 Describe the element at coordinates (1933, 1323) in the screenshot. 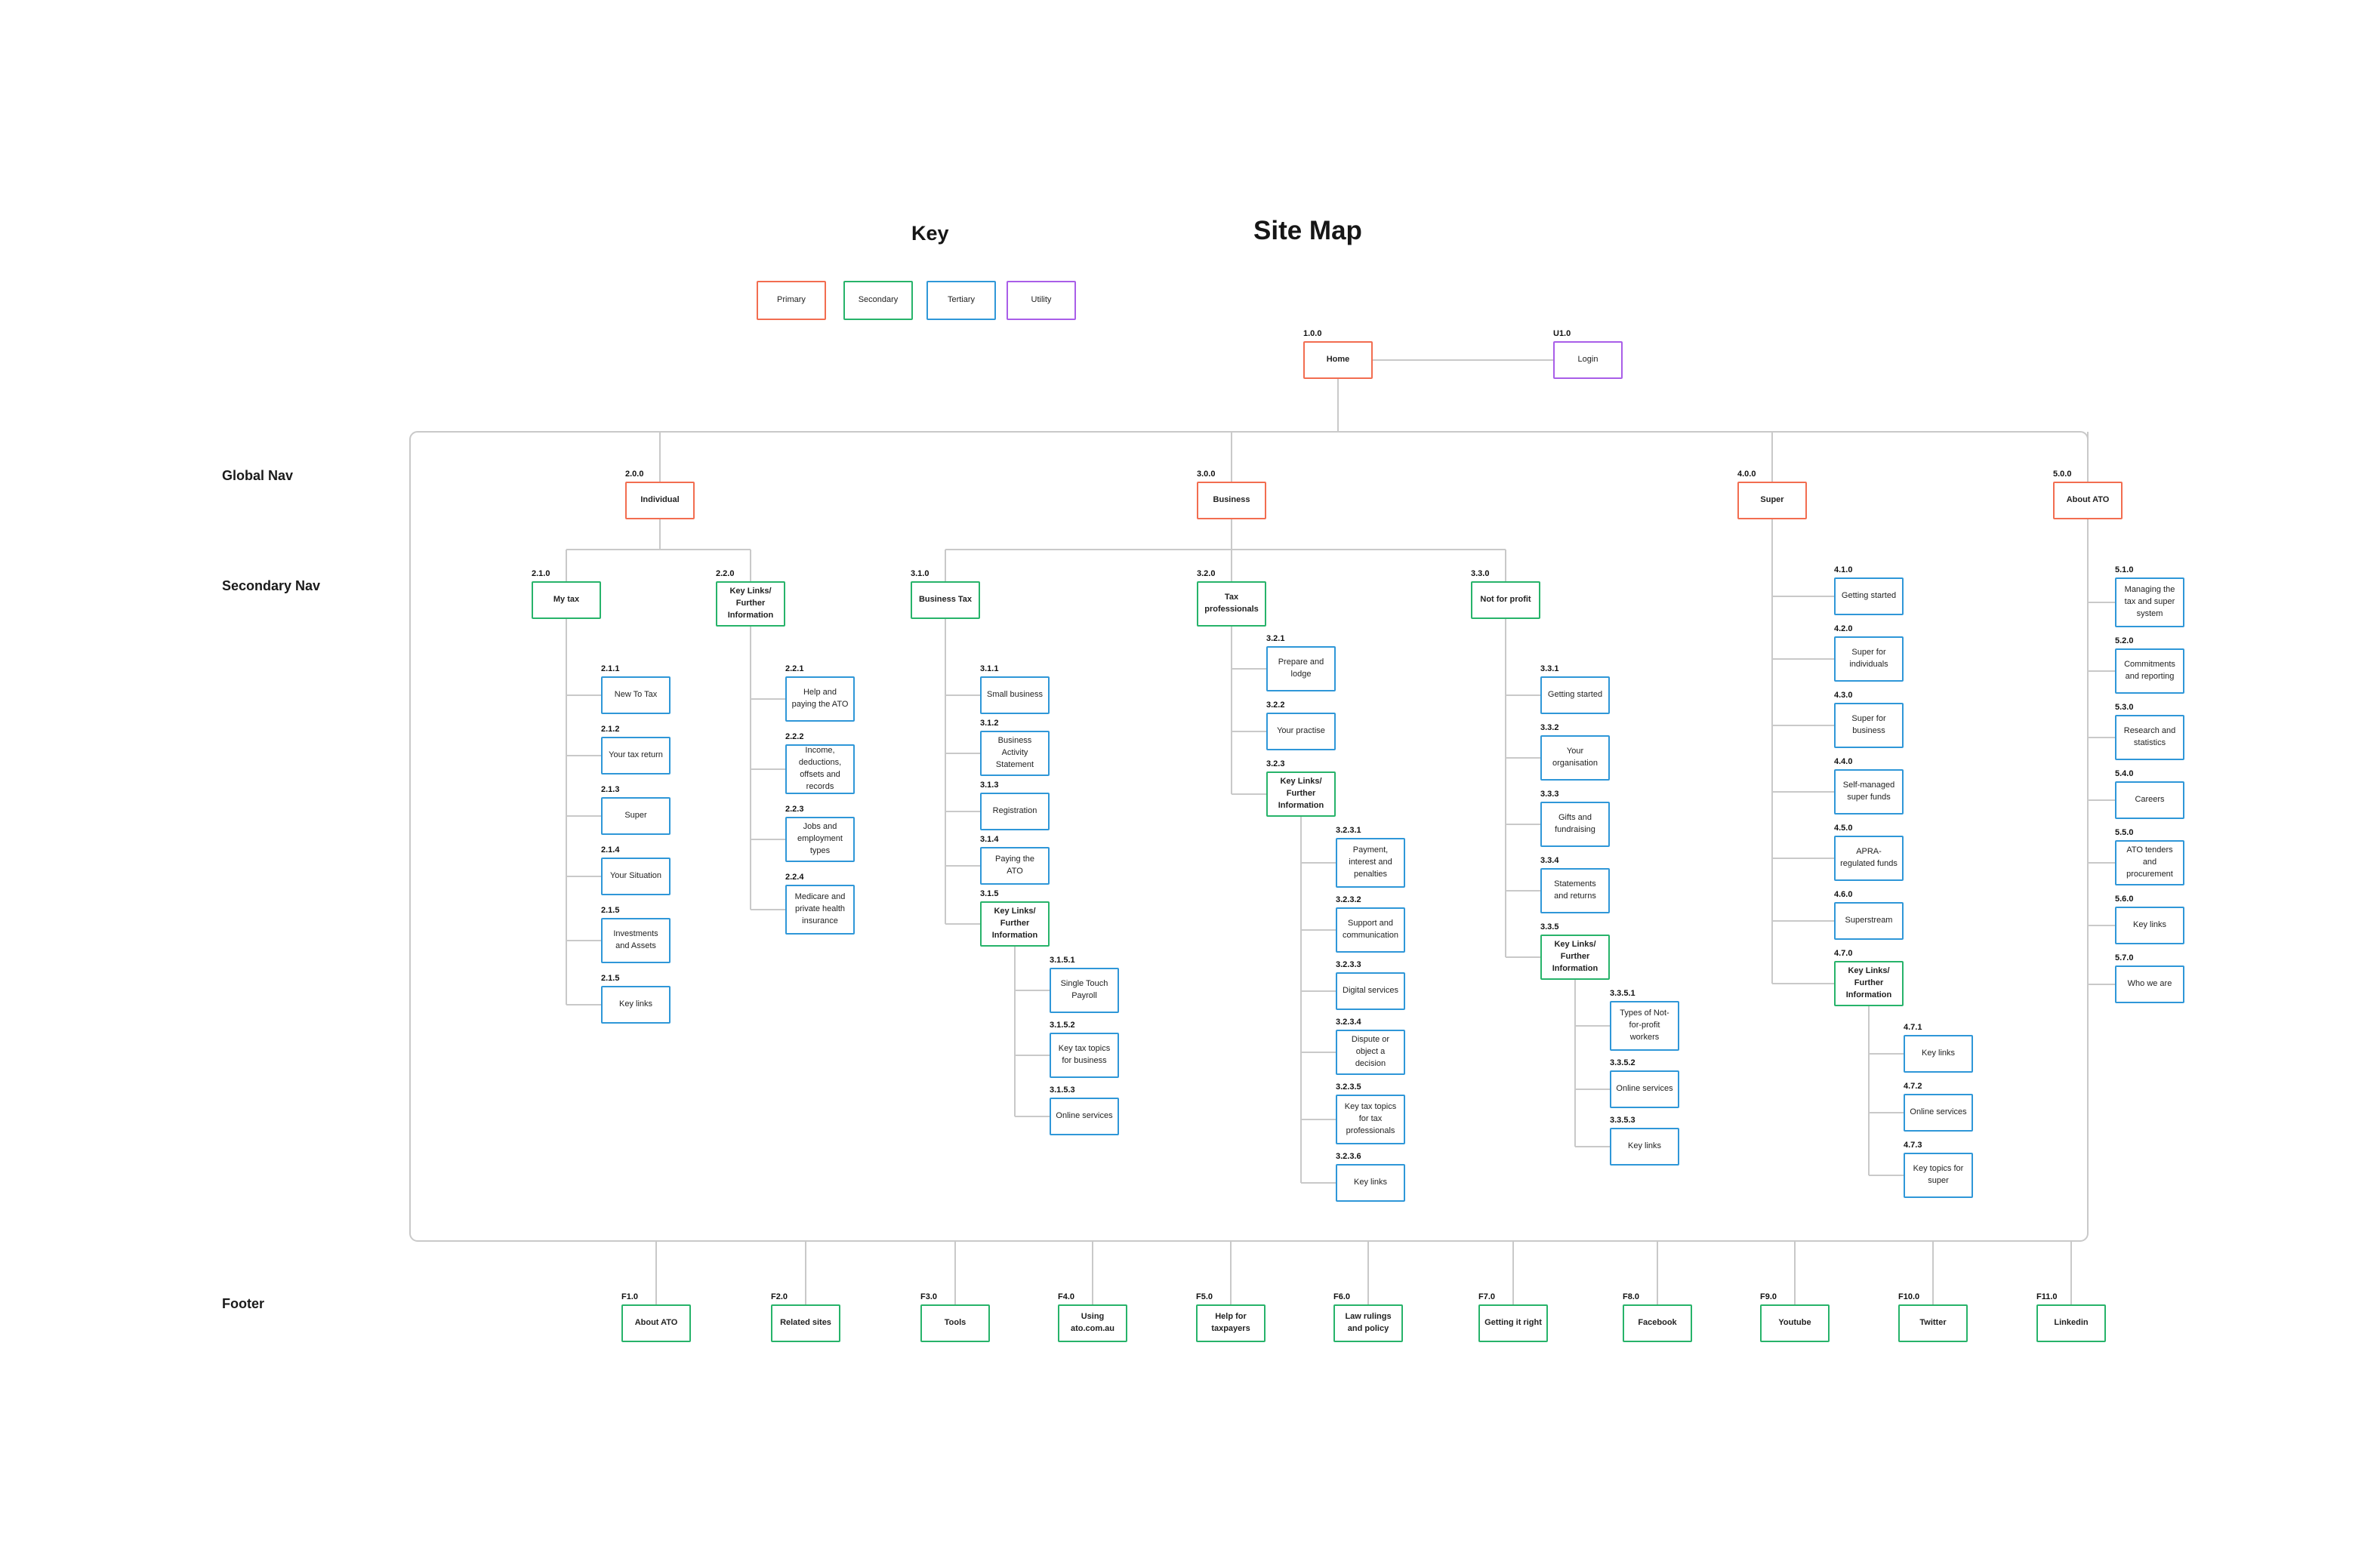

I see `node-twitter: Twitter` at that location.